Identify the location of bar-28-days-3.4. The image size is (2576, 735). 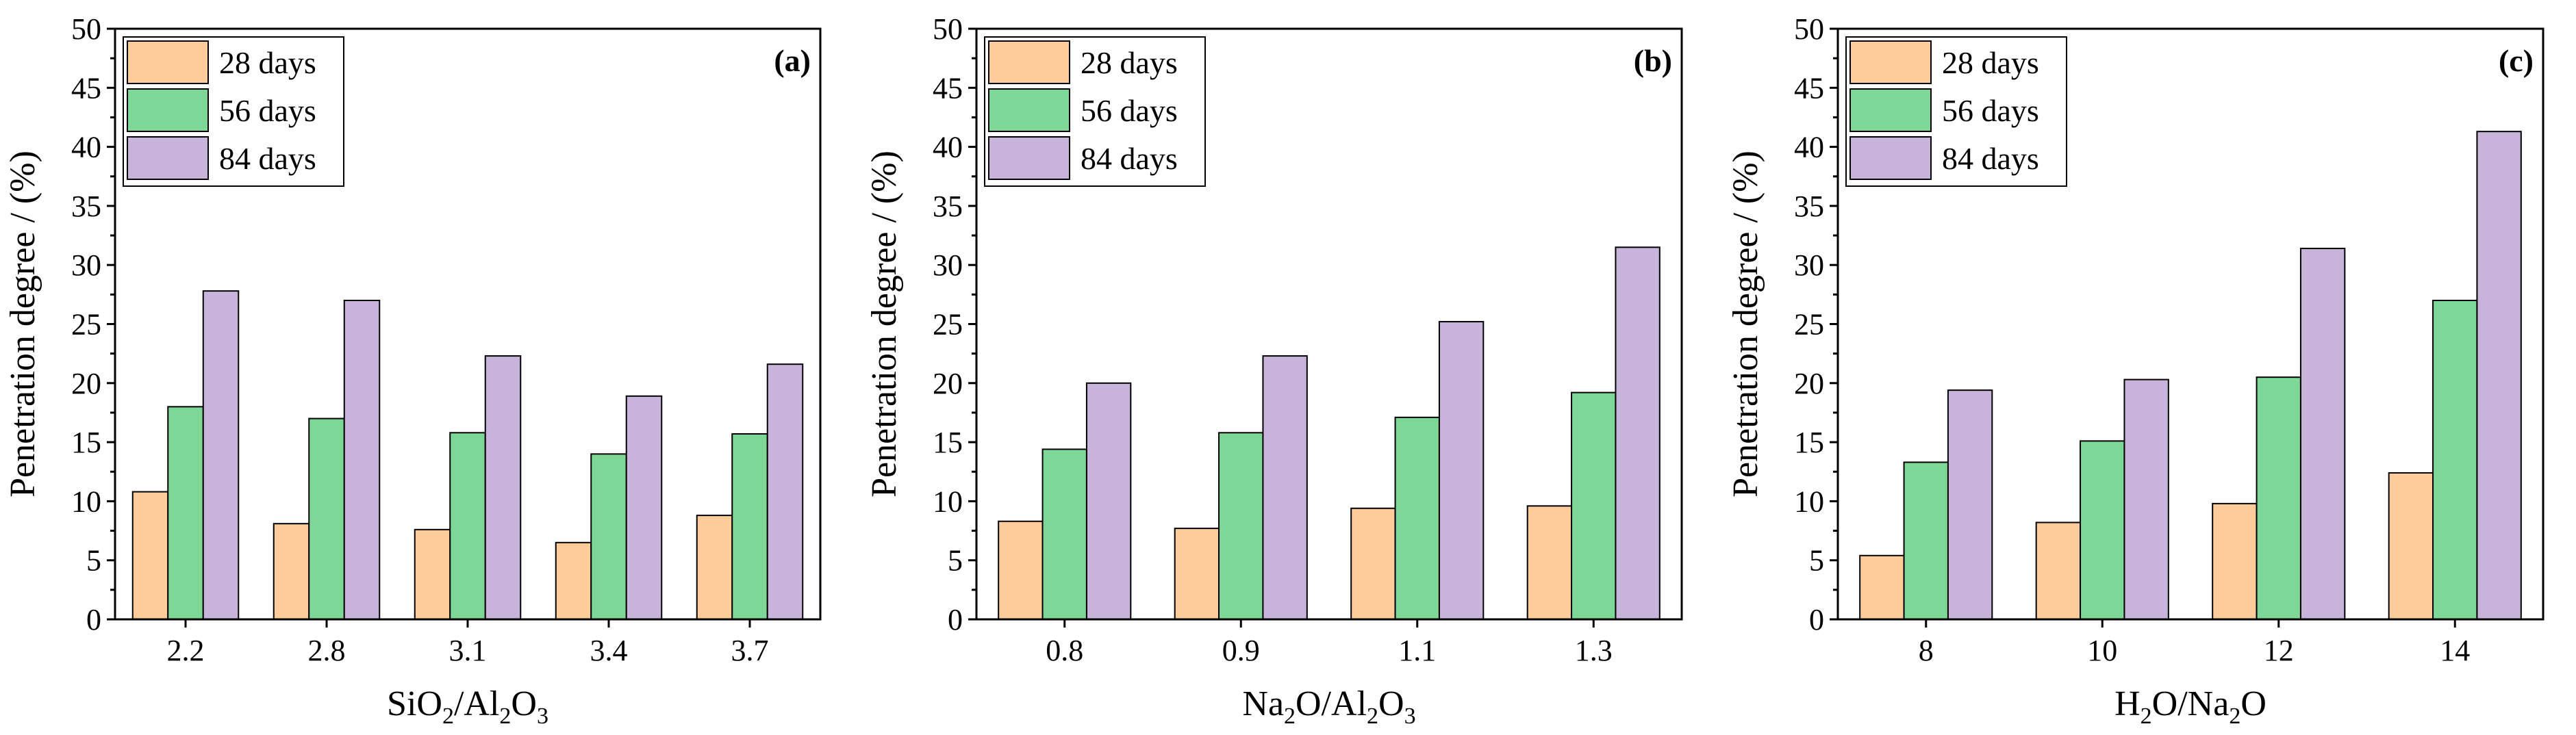
(573, 580).